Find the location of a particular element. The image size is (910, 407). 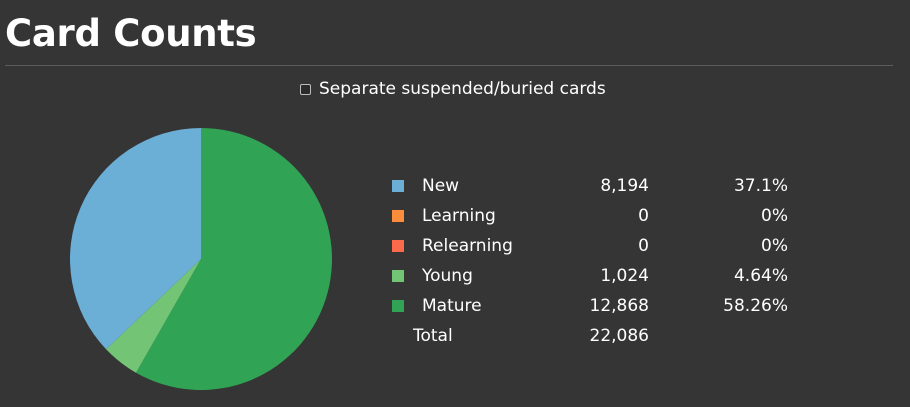

legend-swatch-mature is located at coordinates (398, 306).